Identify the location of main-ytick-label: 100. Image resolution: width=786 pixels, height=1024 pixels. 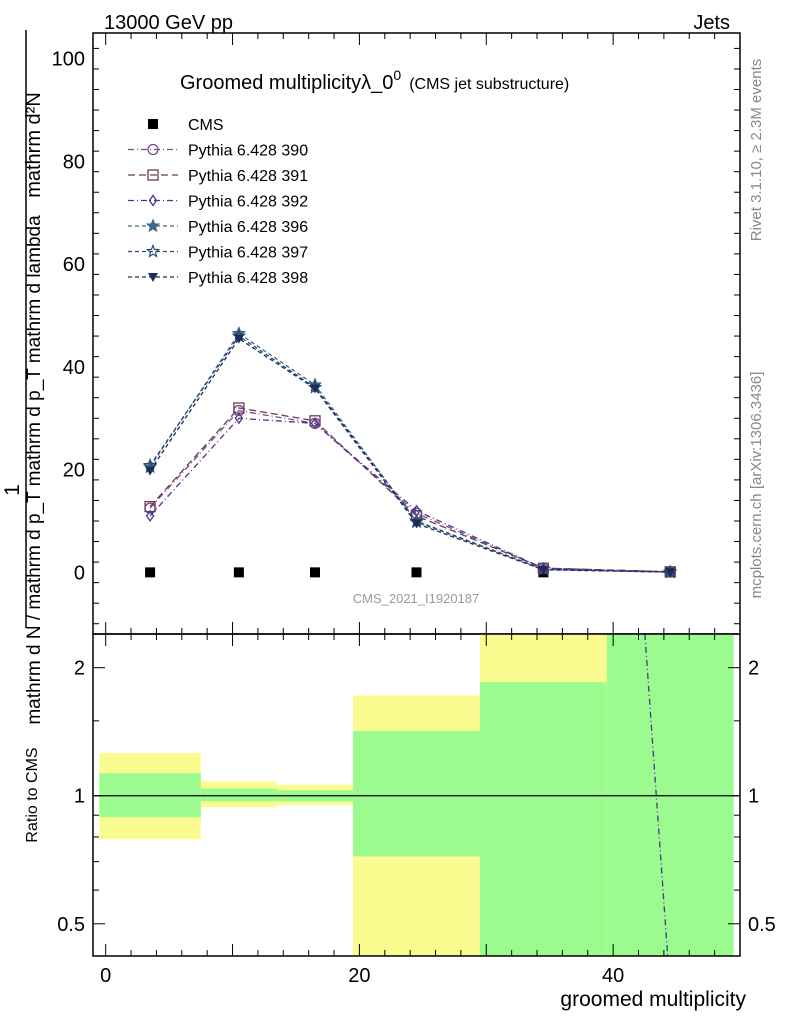
(68, 60).